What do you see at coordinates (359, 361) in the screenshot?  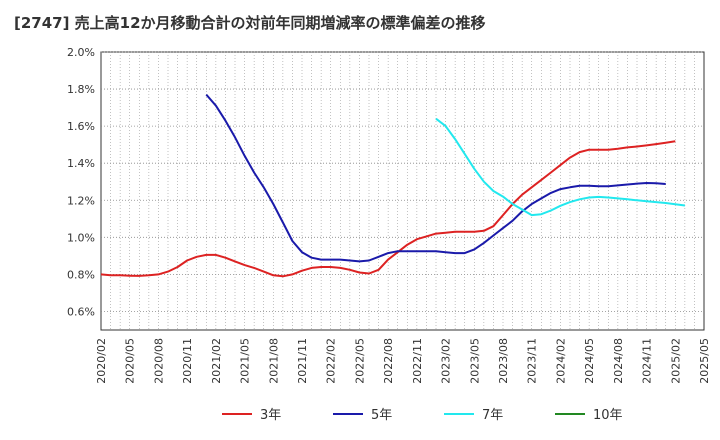 I see `x-tick-label: 2022/05` at bounding box center [359, 361].